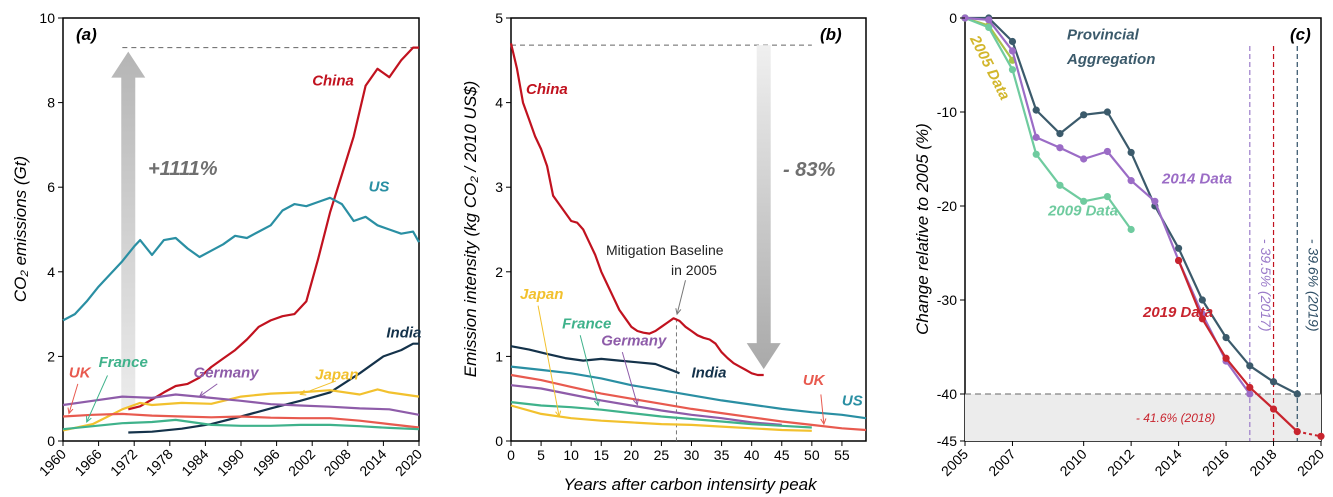 The height and width of the screenshot is (497, 1333). I want to click on target-year-label-2019: - 39.6% (2019), so click(1313, 285).